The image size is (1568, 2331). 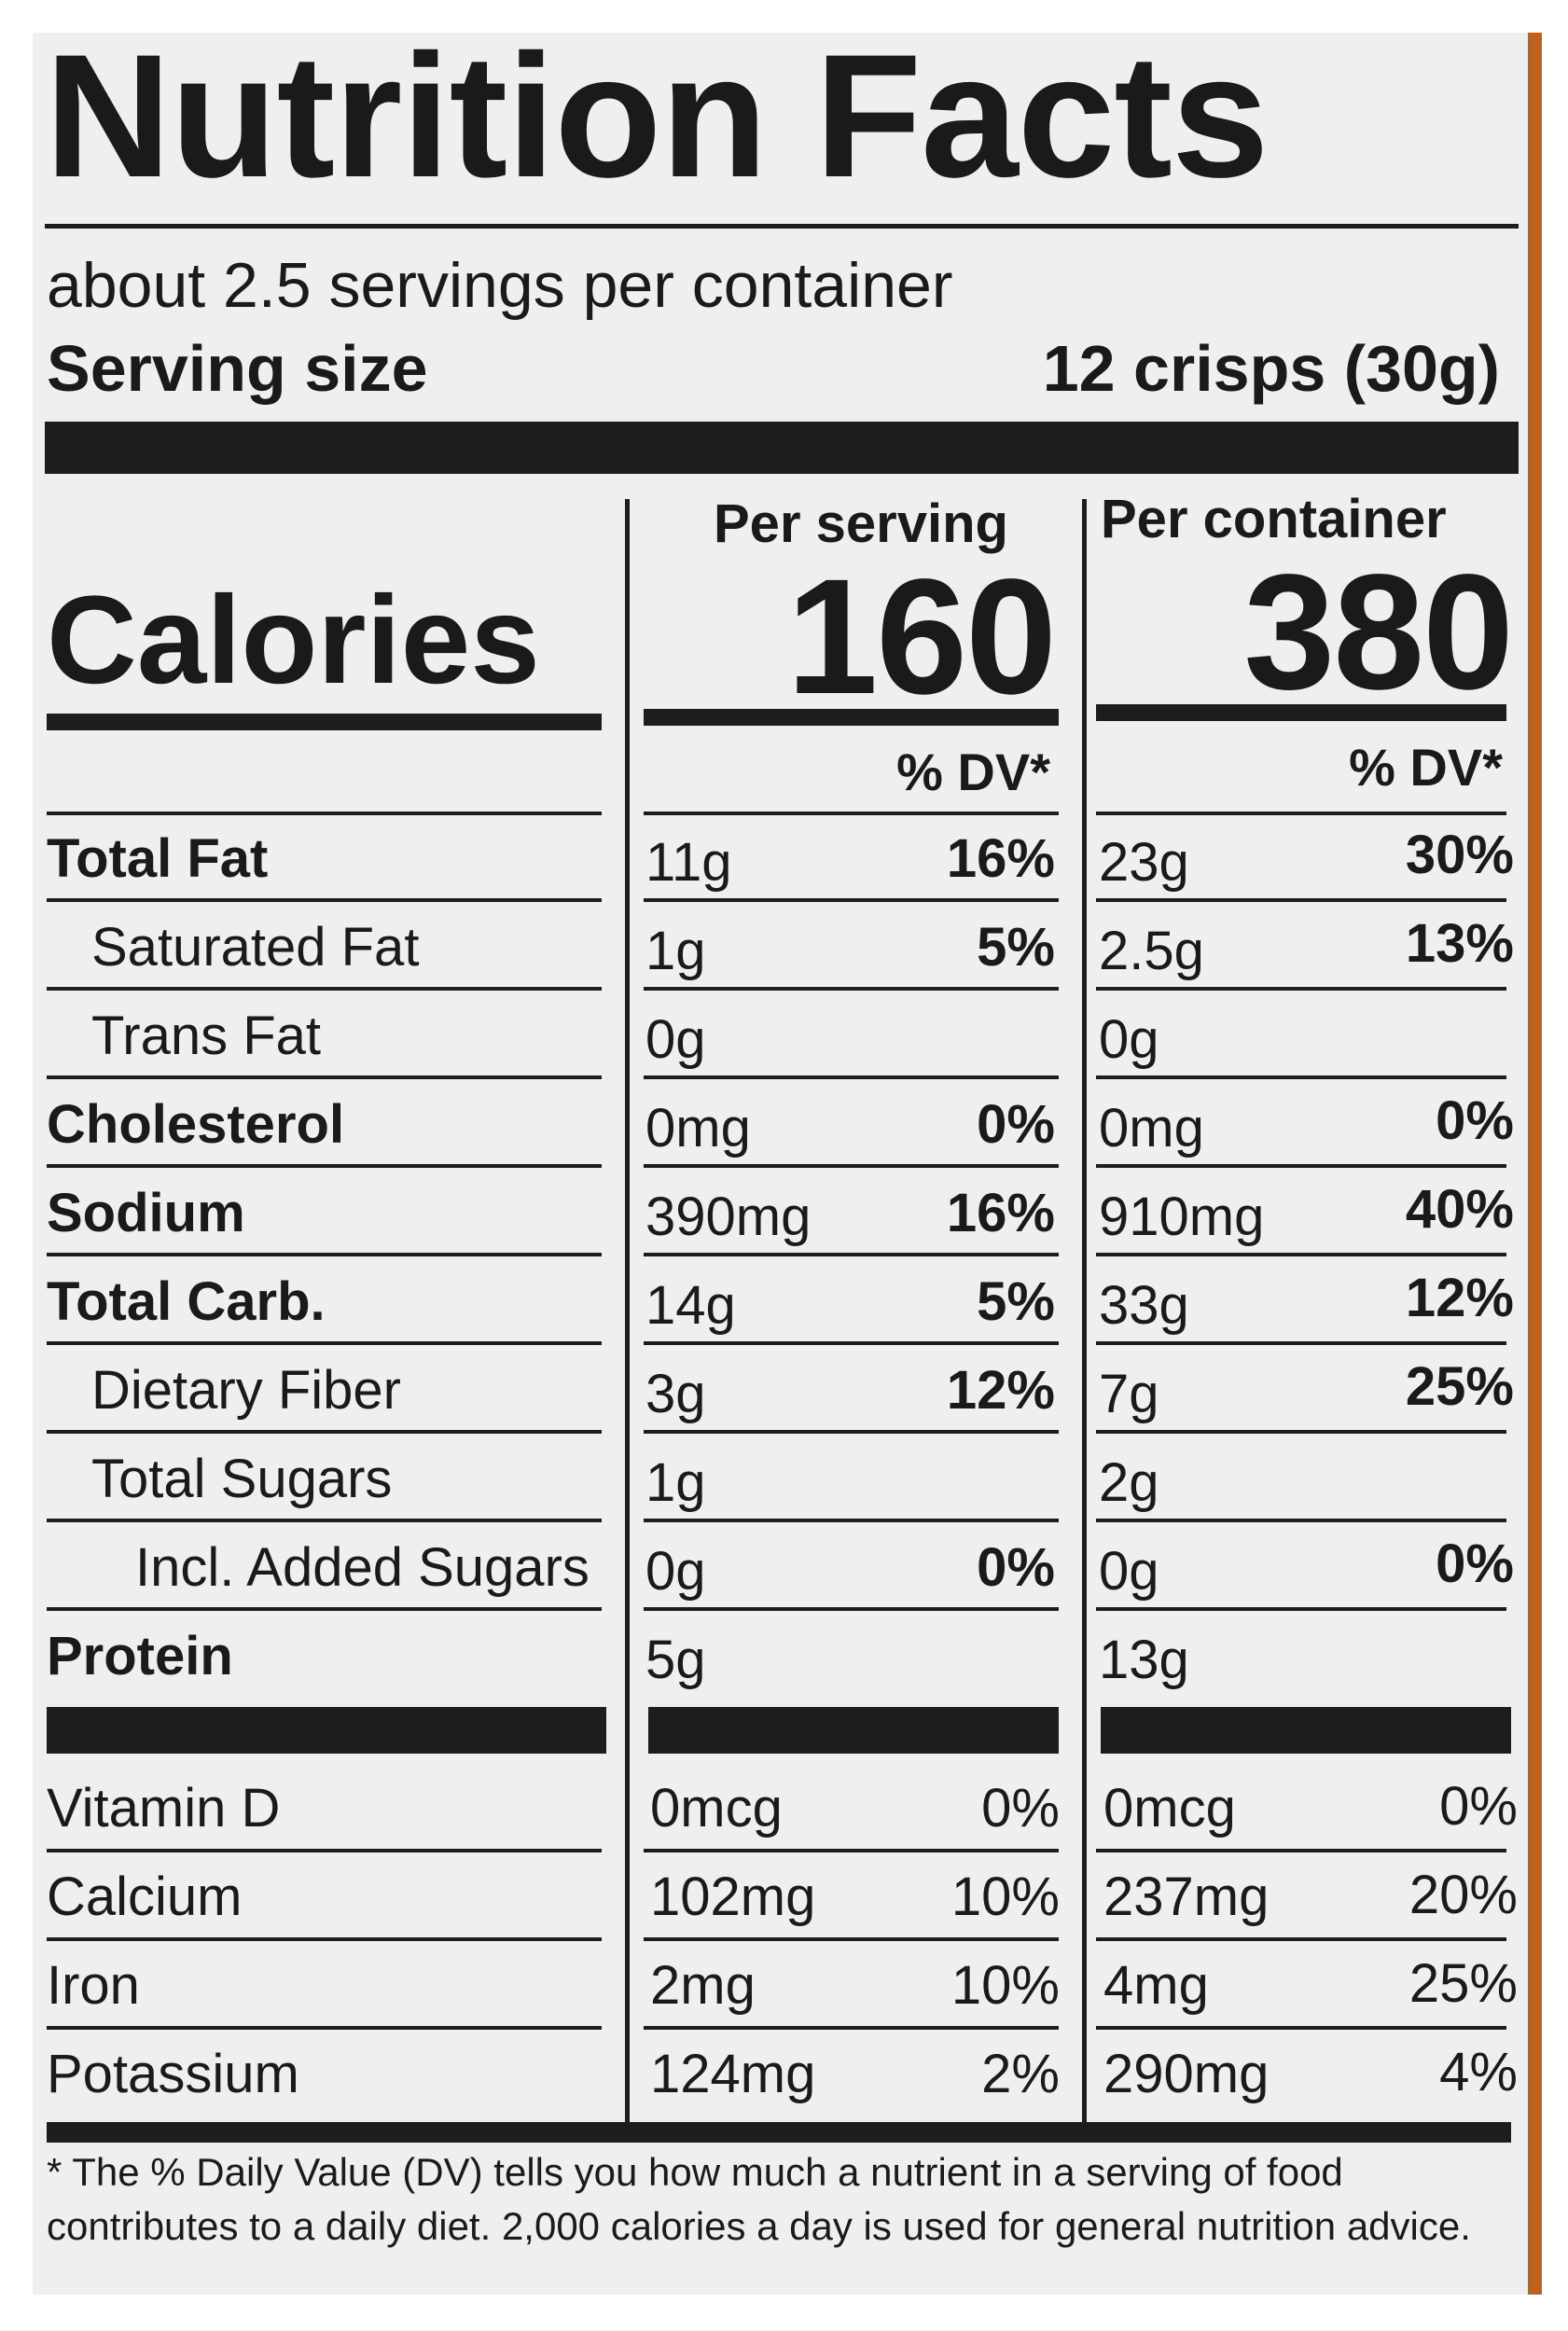 What do you see at coordinates (242, 1479) in the screenshot?
I see `nutrient-name: Total Sugars` at bounding box center [242, 1479].